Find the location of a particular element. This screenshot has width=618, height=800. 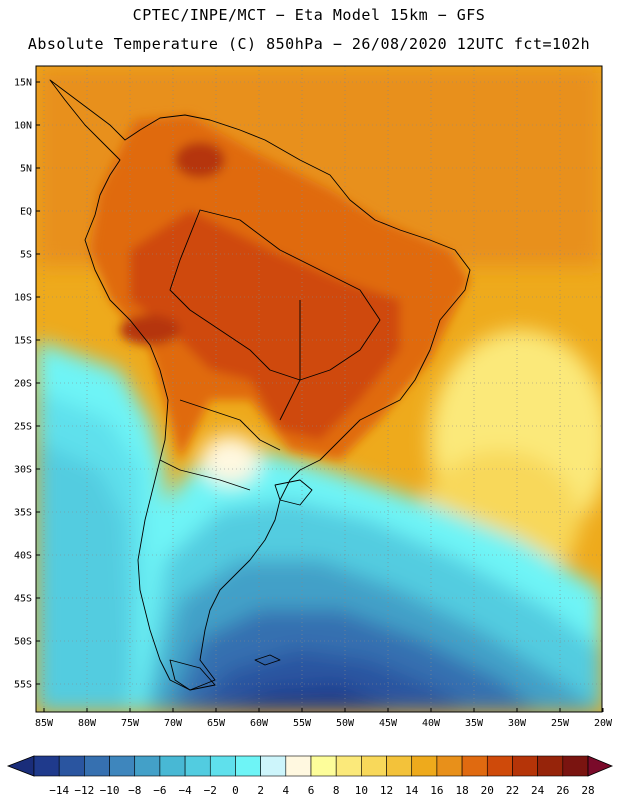

colorbar-label: 10 is located at coordinates (361, 790).